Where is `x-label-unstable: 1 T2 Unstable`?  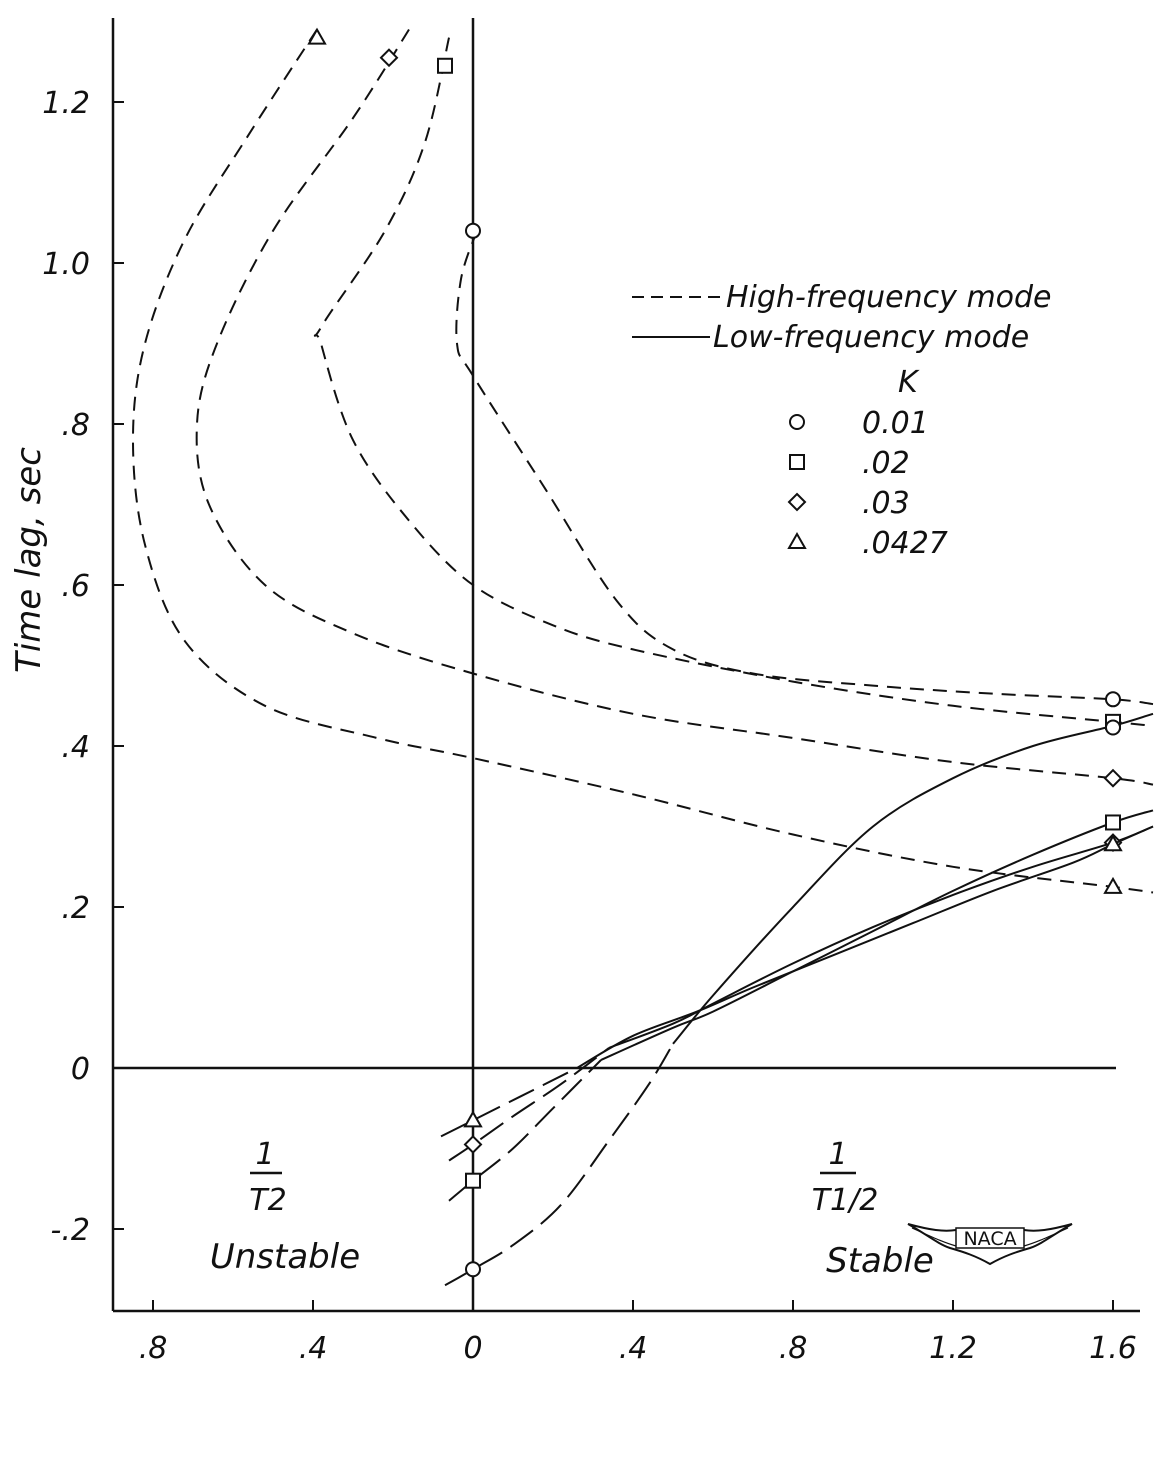 x-label-unstable: 1 T2 Unstable is located at coordinates (285, 1207).